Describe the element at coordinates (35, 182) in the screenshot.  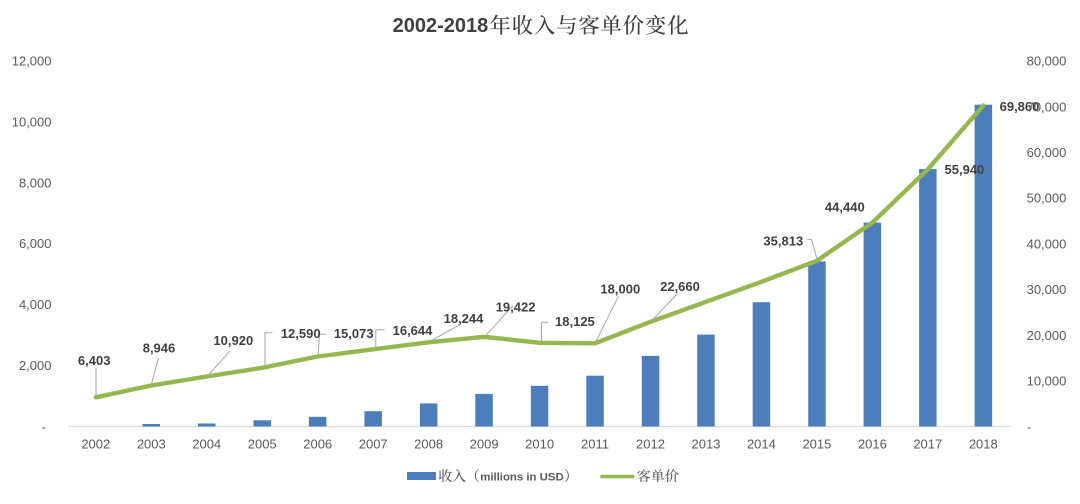
I see `svg-text: 8,000` at that location.